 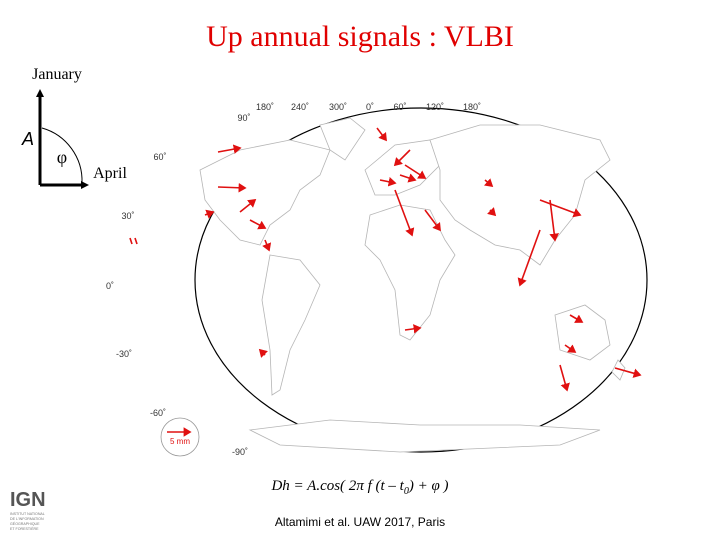 What do you see at coordinates (370, 107) in the screenshot?
I see `lon-label: 0˚` at bounding box center [370, 107].